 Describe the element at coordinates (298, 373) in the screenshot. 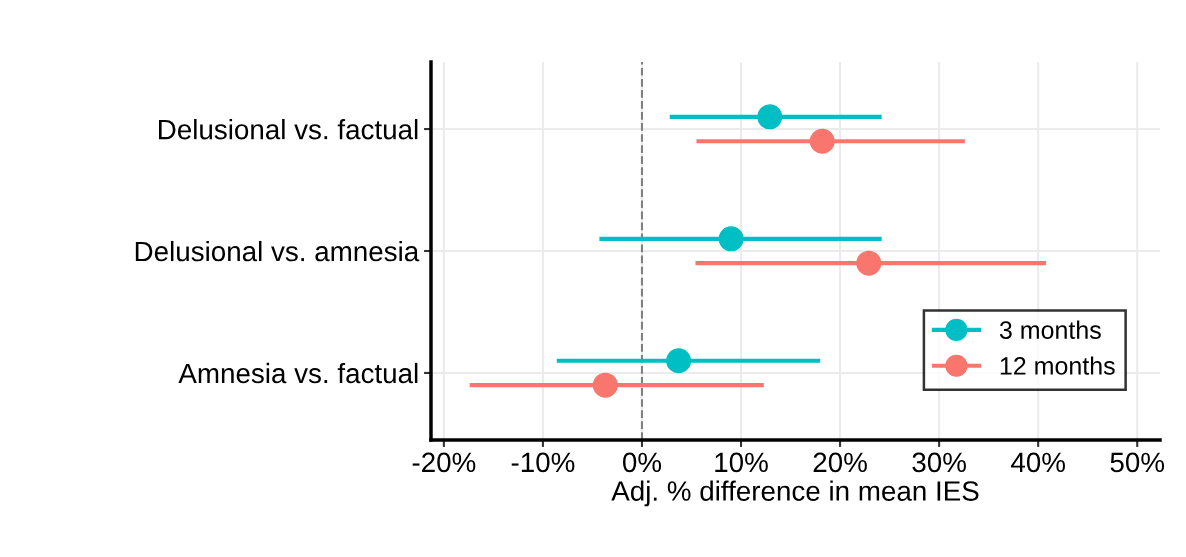

I see `y-tick-label: Amnesia vs. factual` at that location.